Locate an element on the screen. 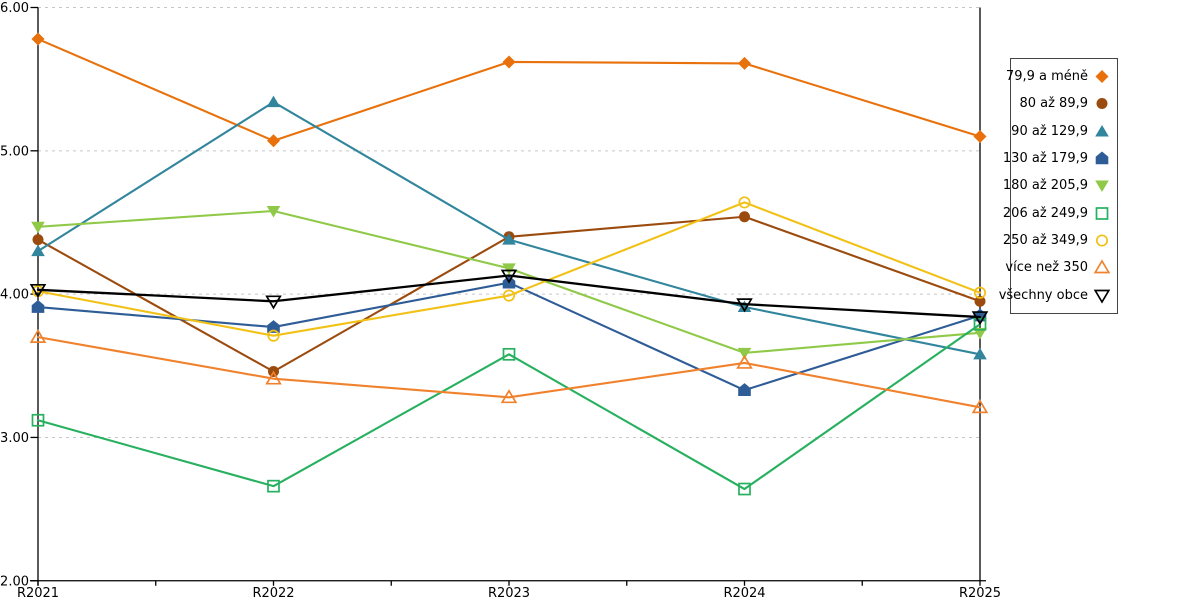 The image size is (1200, 600). x-tick-label: R2022 is located at coordinates (273, 593).